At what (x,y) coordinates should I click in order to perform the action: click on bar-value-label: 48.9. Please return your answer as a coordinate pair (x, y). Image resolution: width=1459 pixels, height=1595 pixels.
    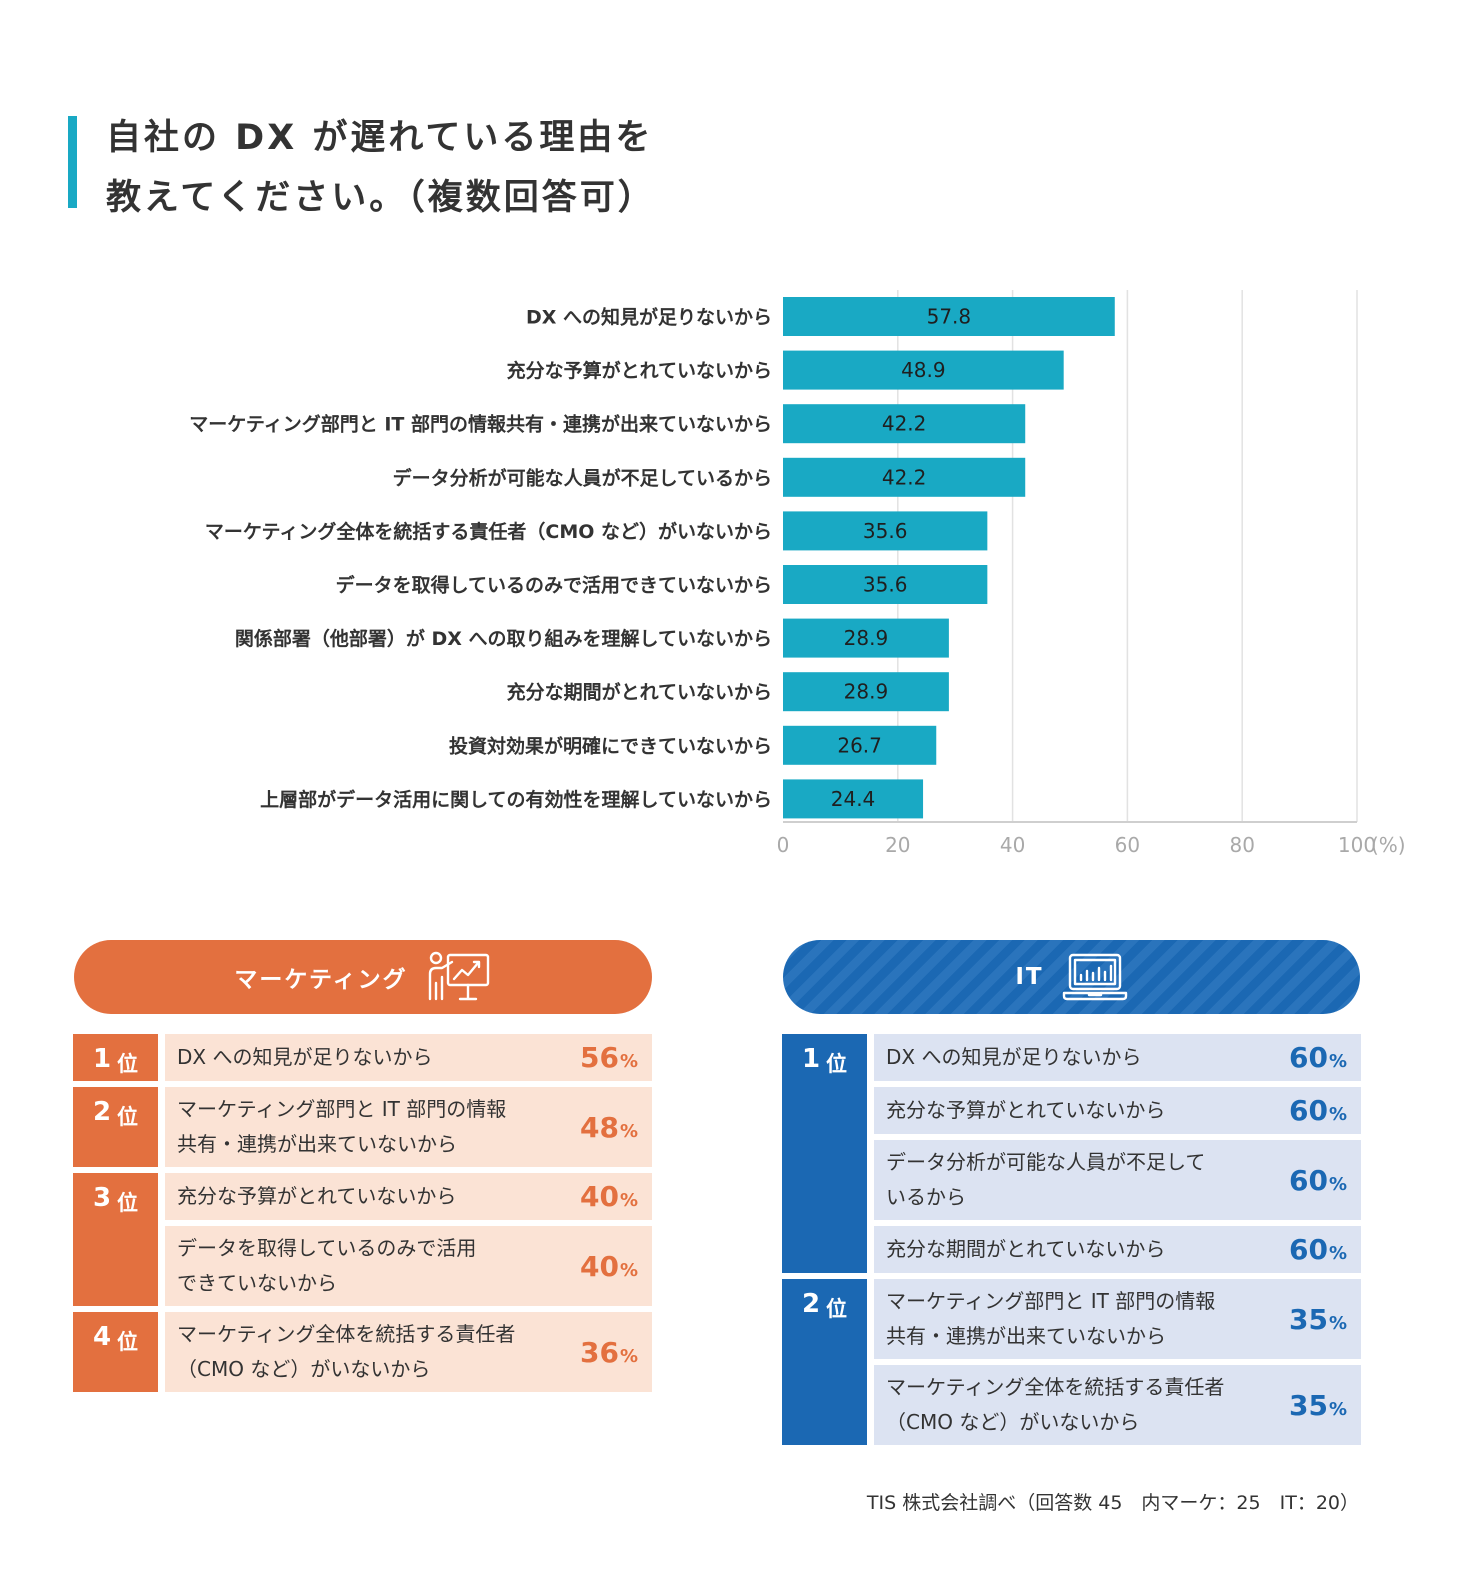
    Looking at the image, I should click on (923, 370).